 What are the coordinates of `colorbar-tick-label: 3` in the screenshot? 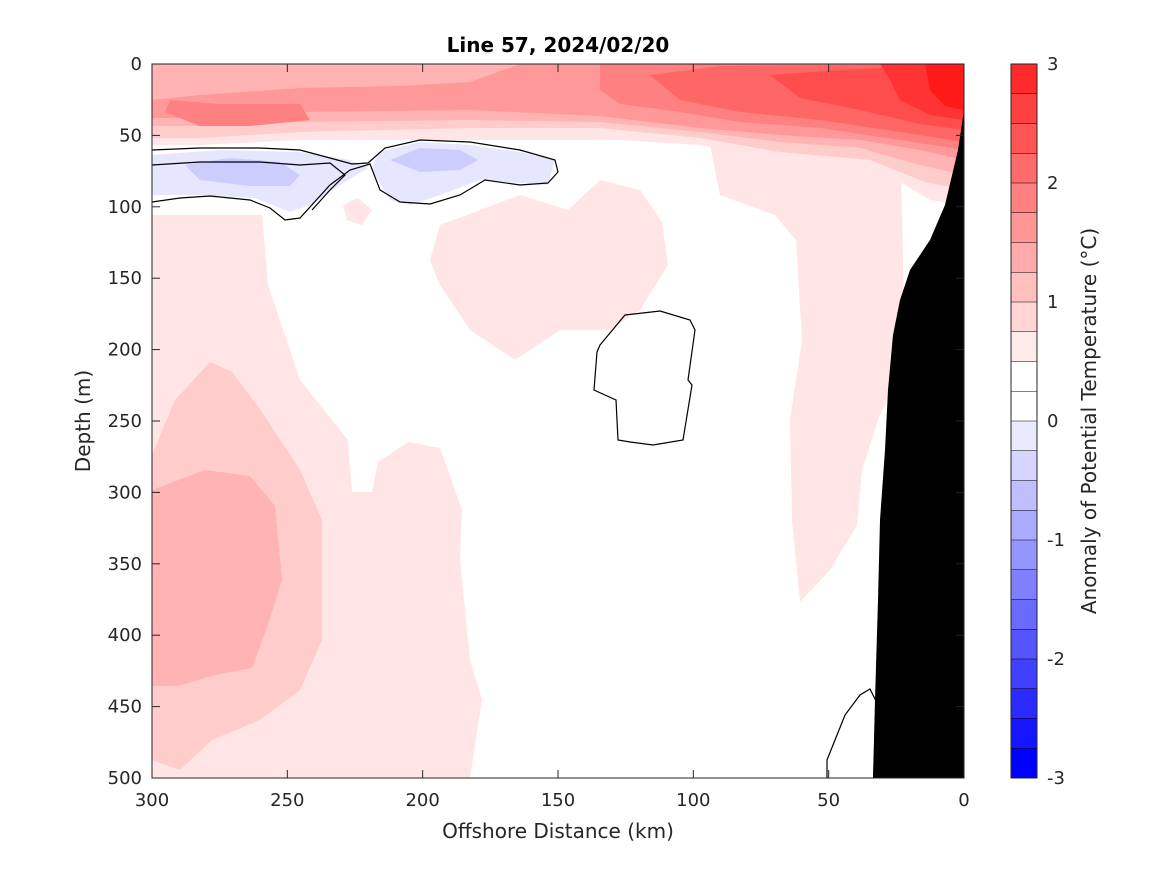 It's located at (1052, 64).